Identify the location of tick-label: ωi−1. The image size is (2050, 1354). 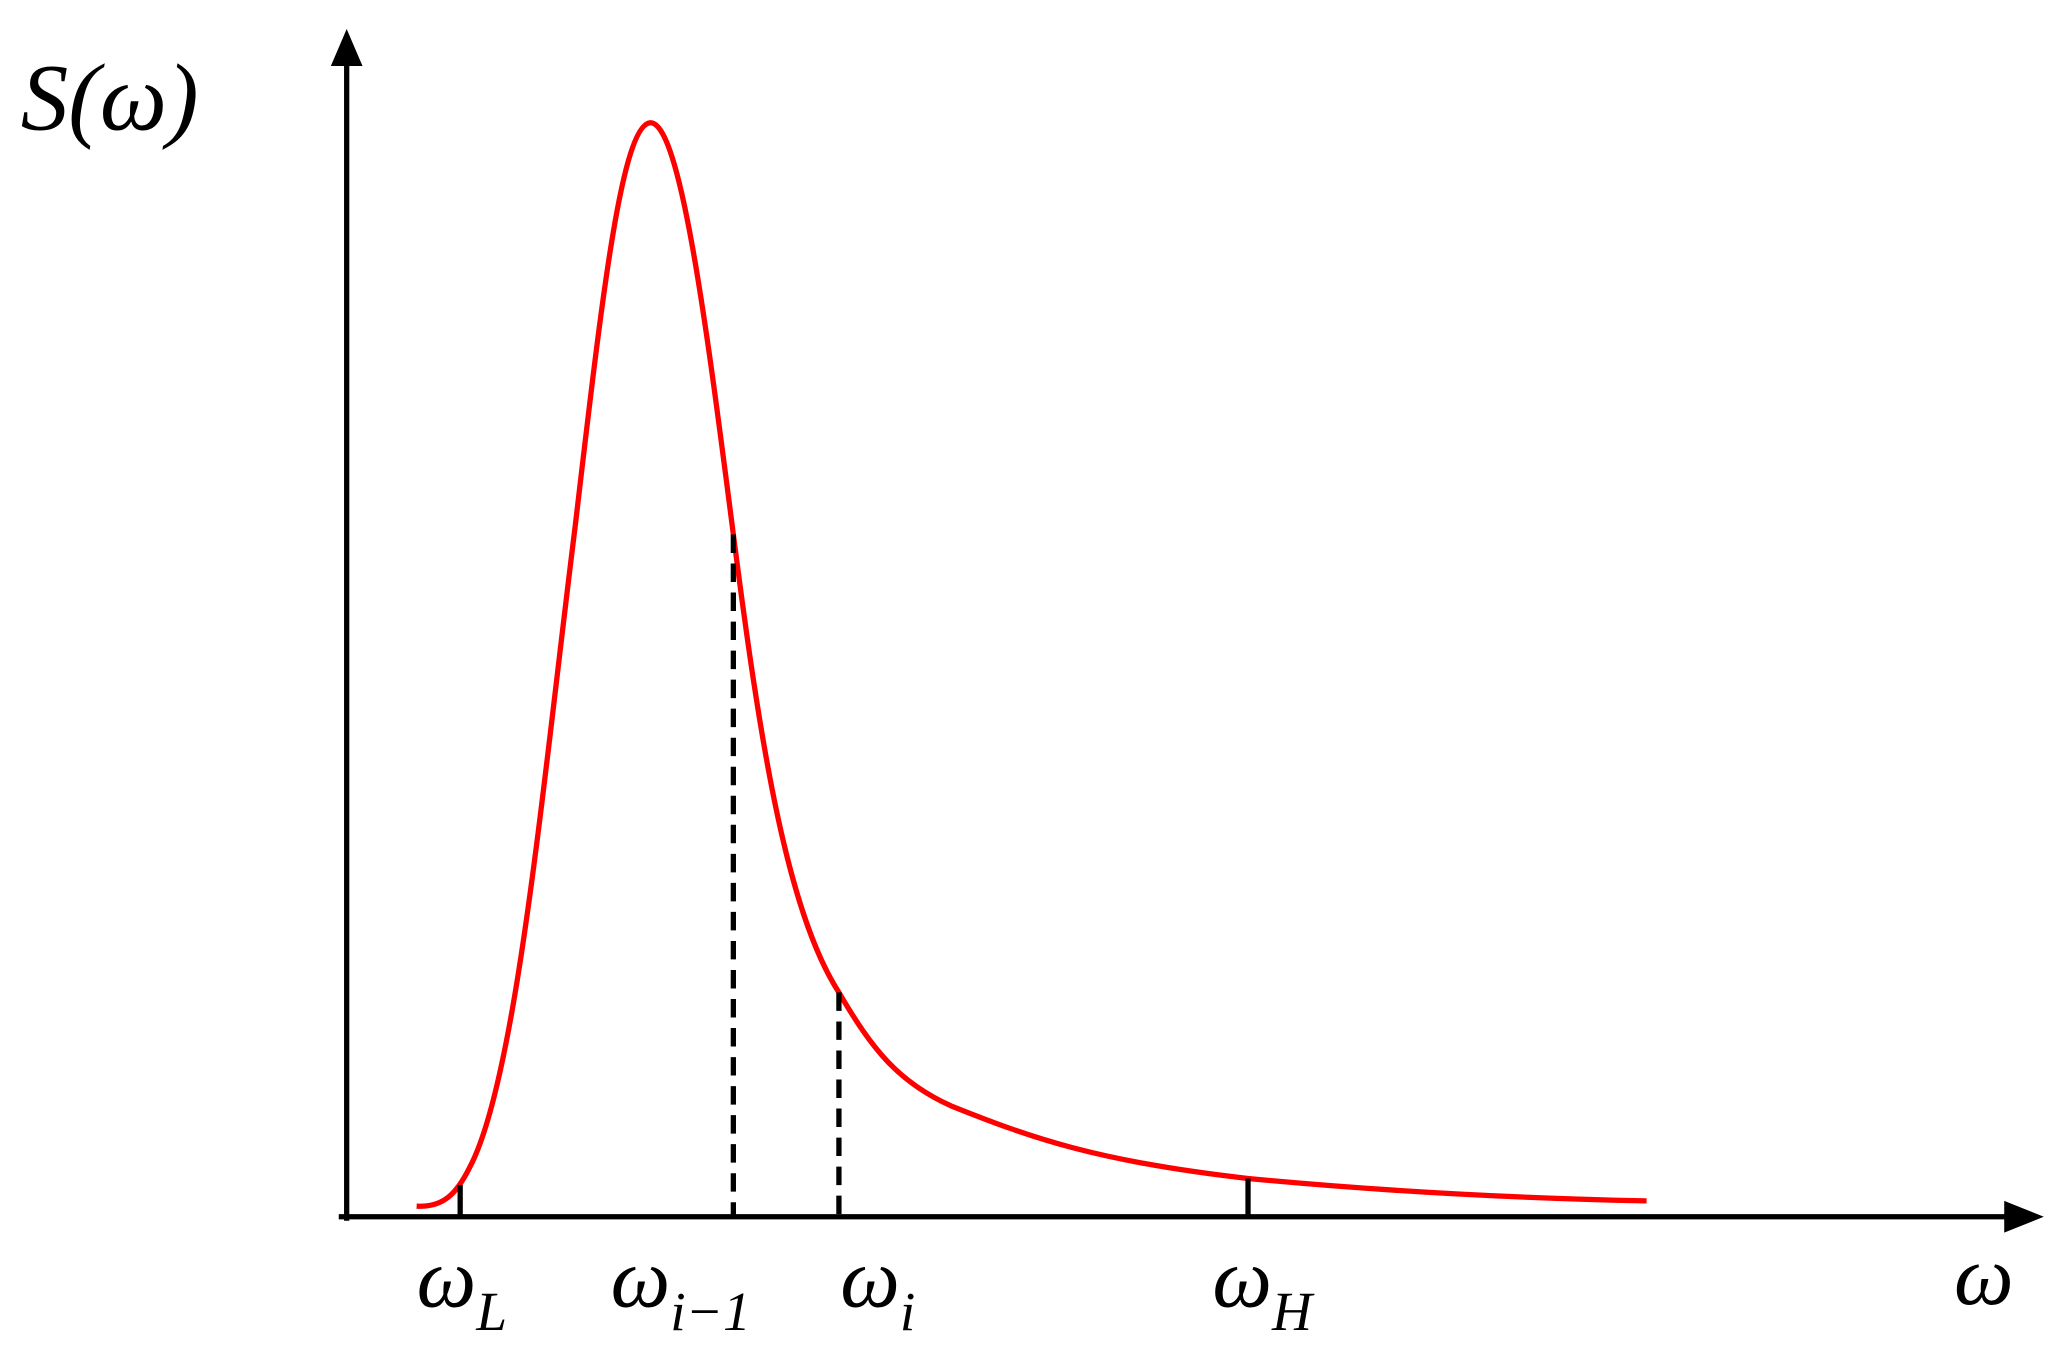
(681, 1287).